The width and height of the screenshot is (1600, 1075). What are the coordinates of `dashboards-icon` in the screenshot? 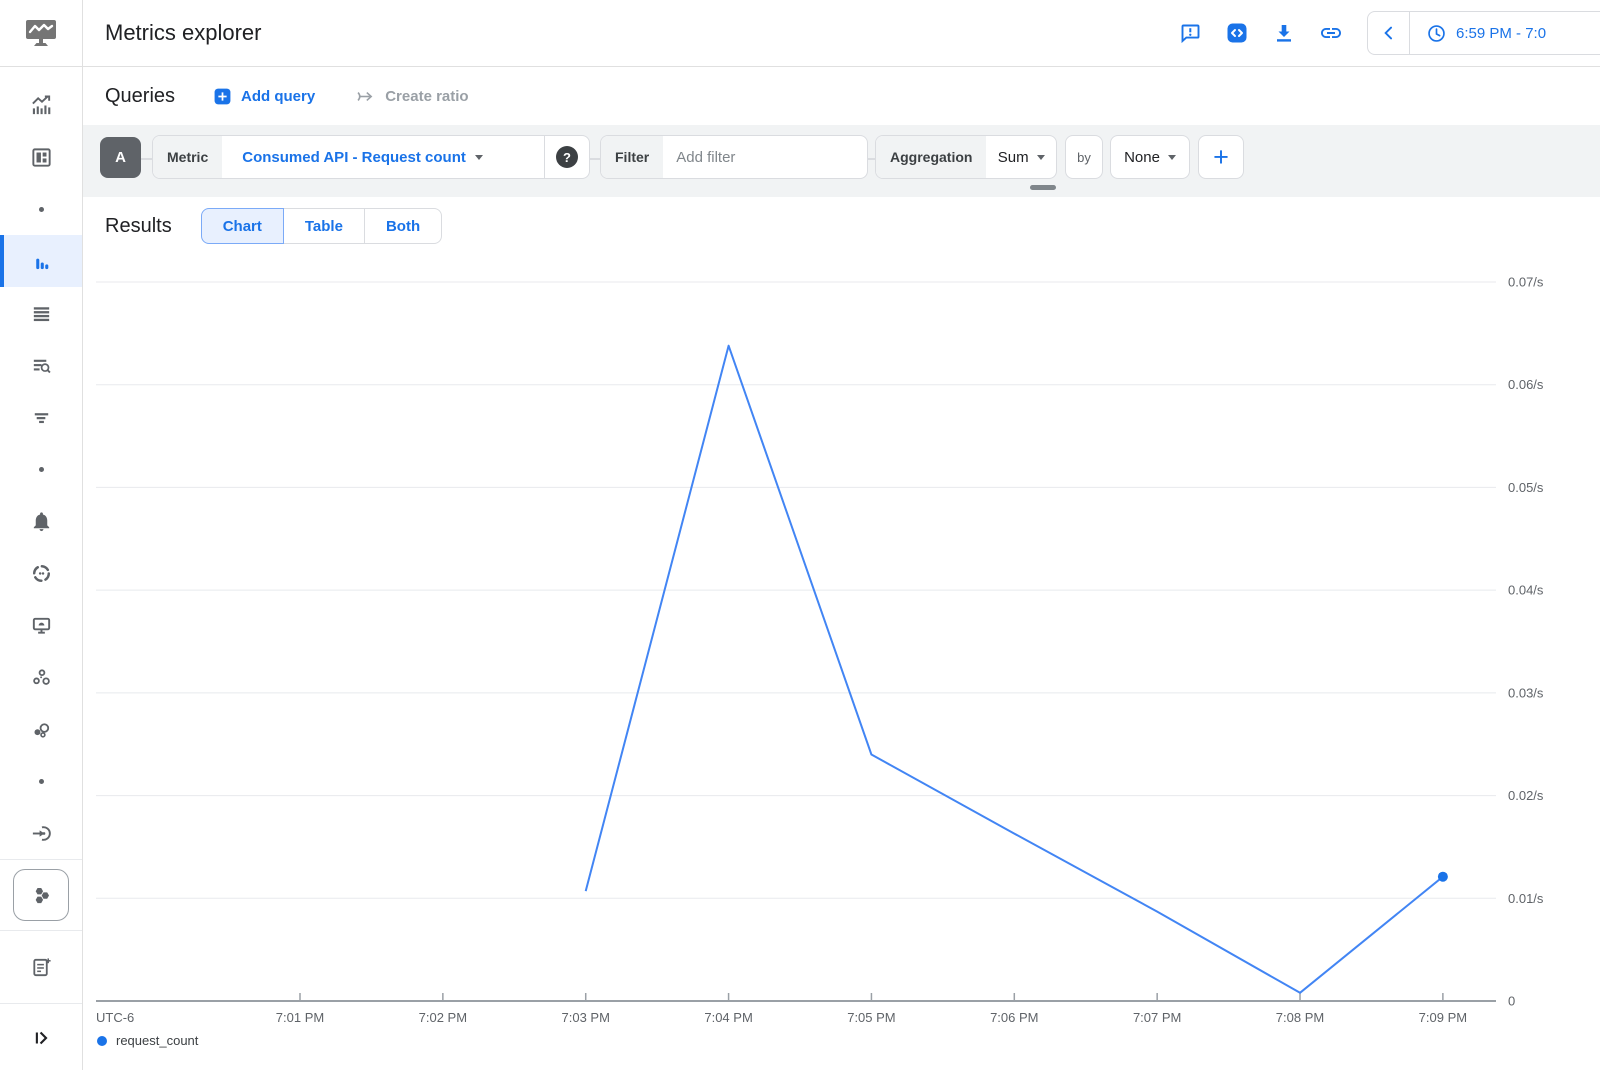 It's located at (41, 157).